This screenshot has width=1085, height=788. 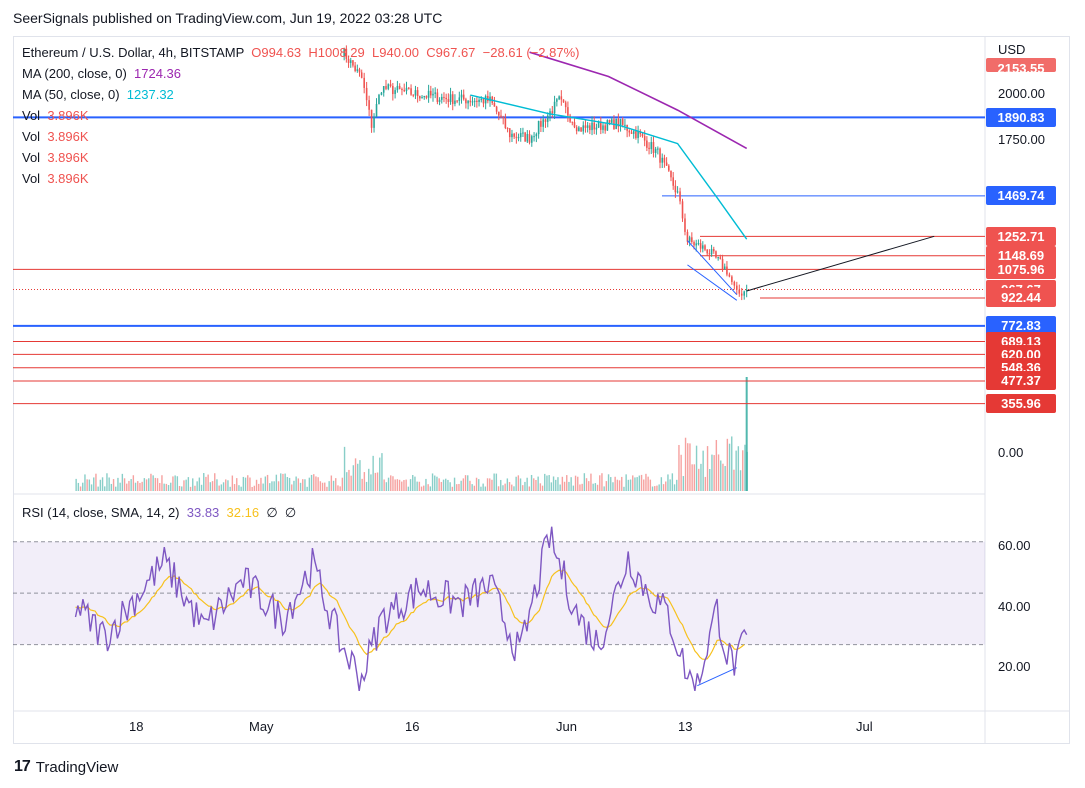 What do you see at coordinates (101, 73) in the screenshot?
I see `legend-ma200-row: MA (200, close, 0) 1724.36` at bounding box center [101, 73].